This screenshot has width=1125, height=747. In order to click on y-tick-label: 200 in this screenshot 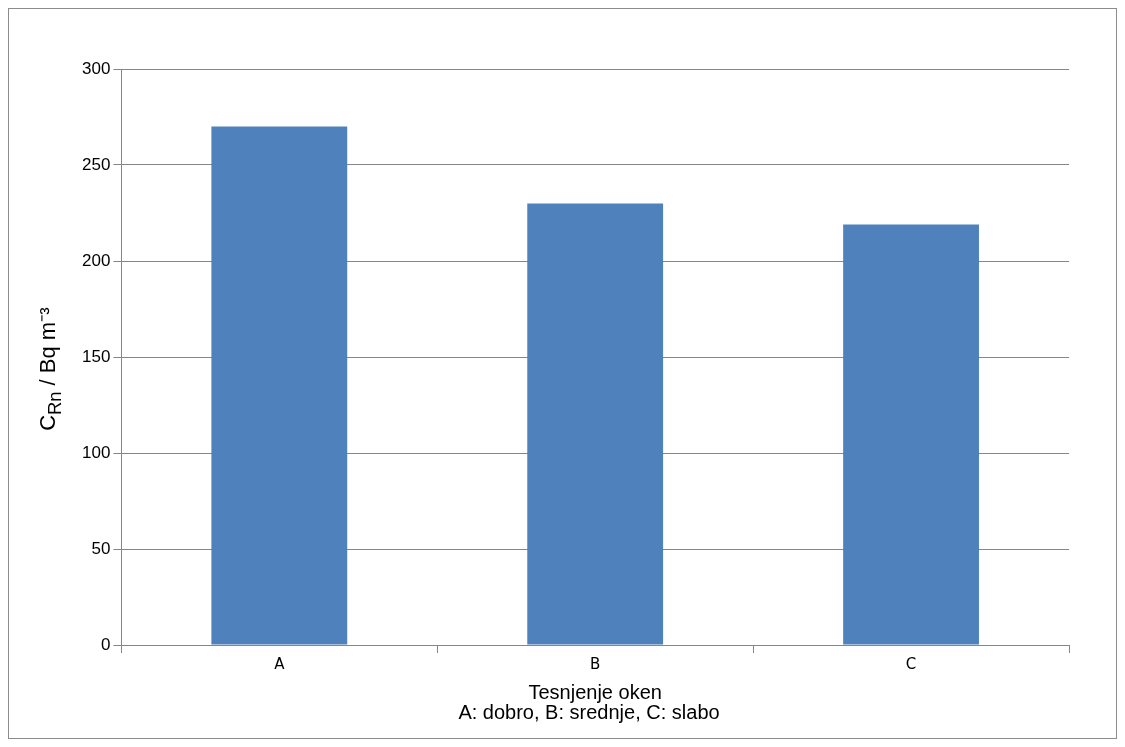, I will do `click(96, 260)`.